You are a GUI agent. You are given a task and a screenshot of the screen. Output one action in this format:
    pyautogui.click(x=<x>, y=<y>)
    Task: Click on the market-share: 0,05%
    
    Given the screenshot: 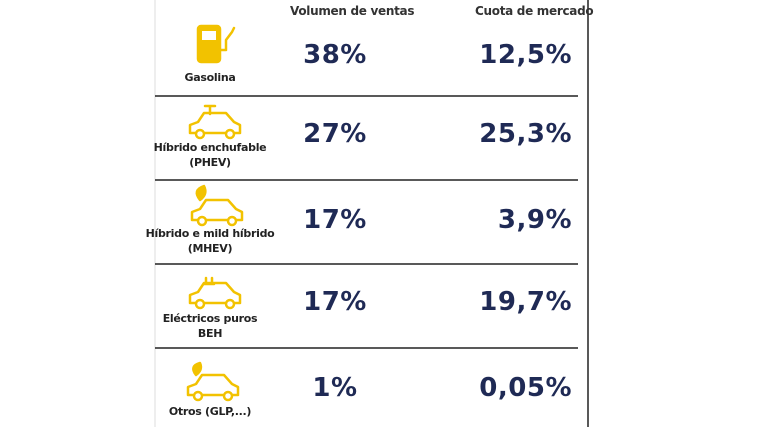 What is the action you would take?
    pyautogui.click(x=525, y=388)
    